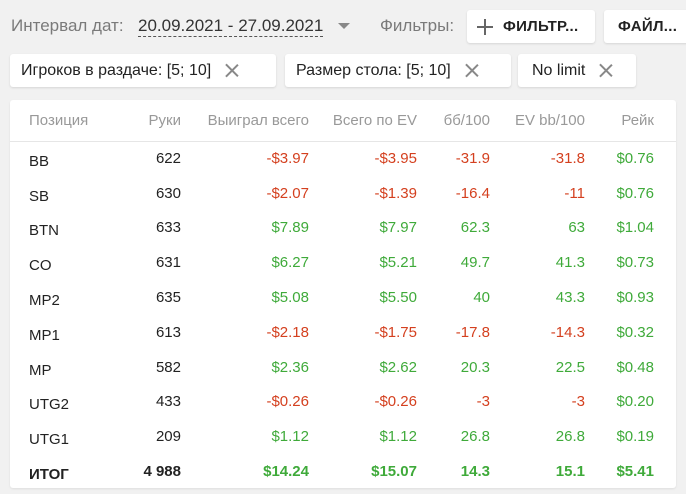 This screenshot has height=494, width=686. I want to click on cell-rake: $0.19, so click(635, 437).